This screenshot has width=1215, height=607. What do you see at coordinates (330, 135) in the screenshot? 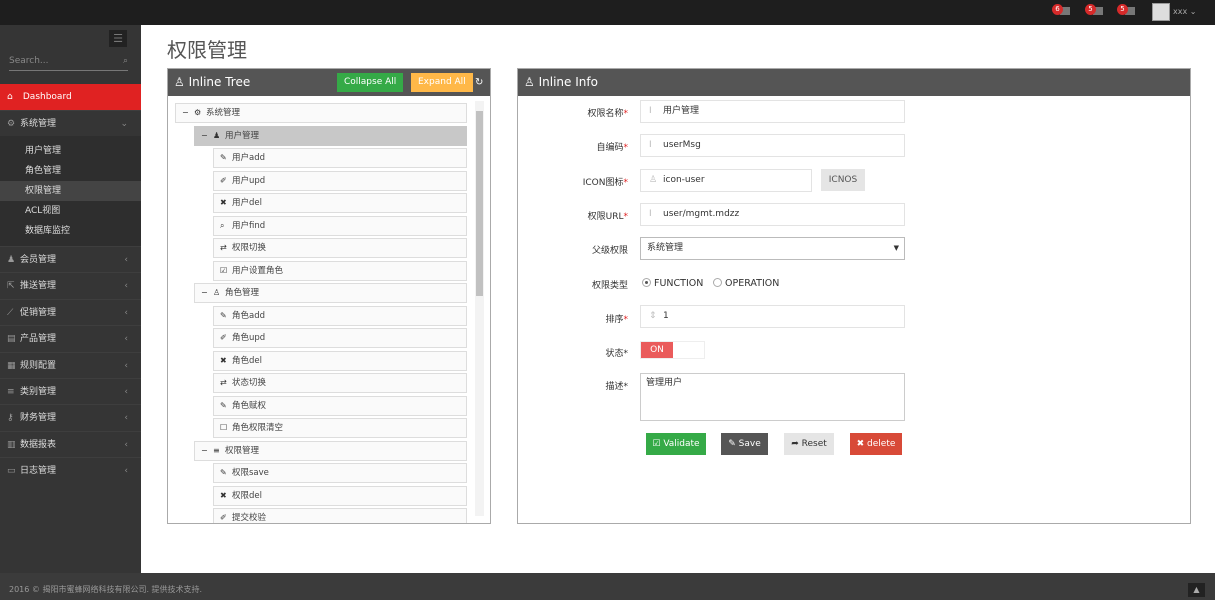
I see `tree-node: − ♟ 用户管理` at bounding box center [330, 135].